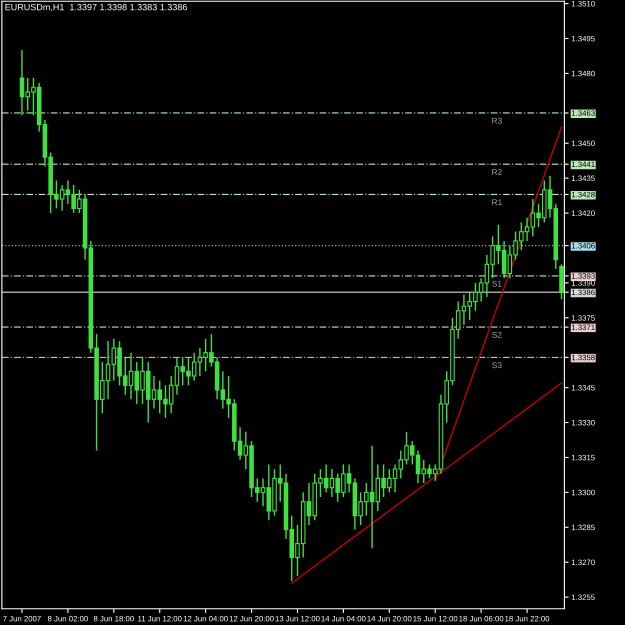 This screenshot has height=625, width=625. Describe the element at coordinates (497, 365) in the screenshot. I see `ref-line-label: S3` at that location.